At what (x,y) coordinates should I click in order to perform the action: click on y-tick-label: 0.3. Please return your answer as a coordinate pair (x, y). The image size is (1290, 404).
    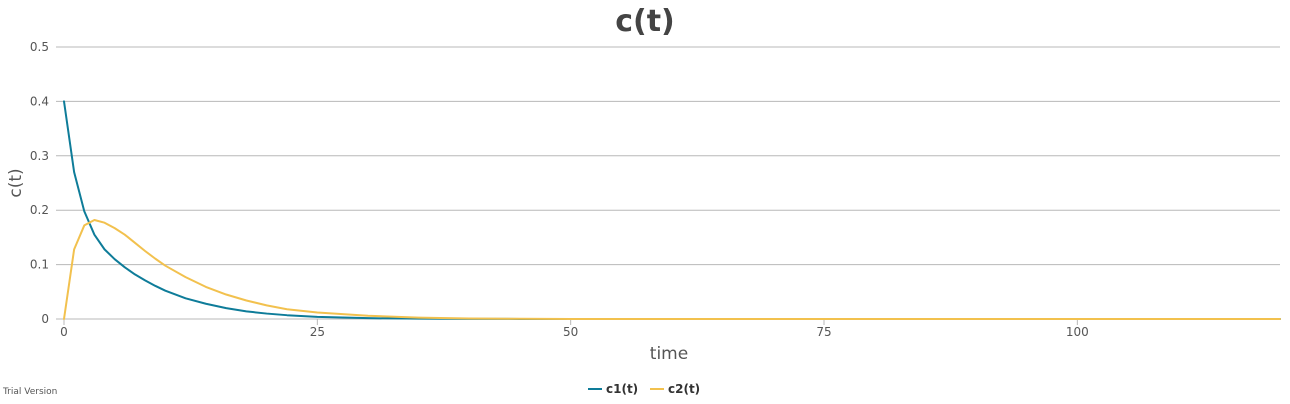
    Looking at the image, I should click on (39, 156).